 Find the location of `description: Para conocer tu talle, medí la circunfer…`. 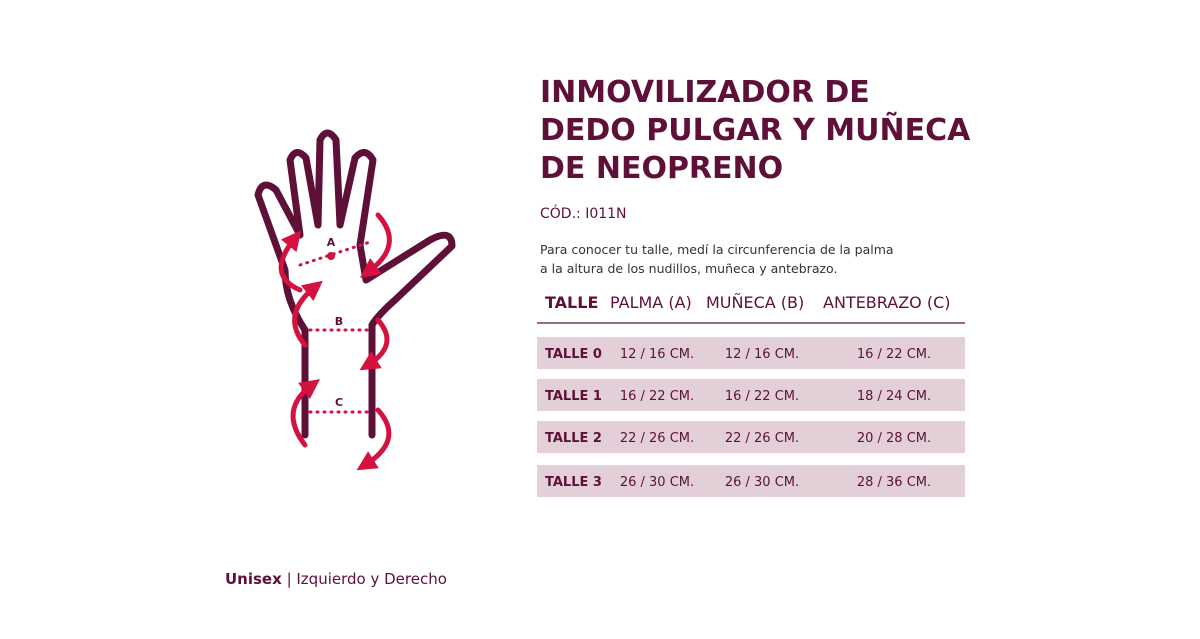

description: Para conocer tu talle, medí la circunfer… is located at coordinates (717, 249).